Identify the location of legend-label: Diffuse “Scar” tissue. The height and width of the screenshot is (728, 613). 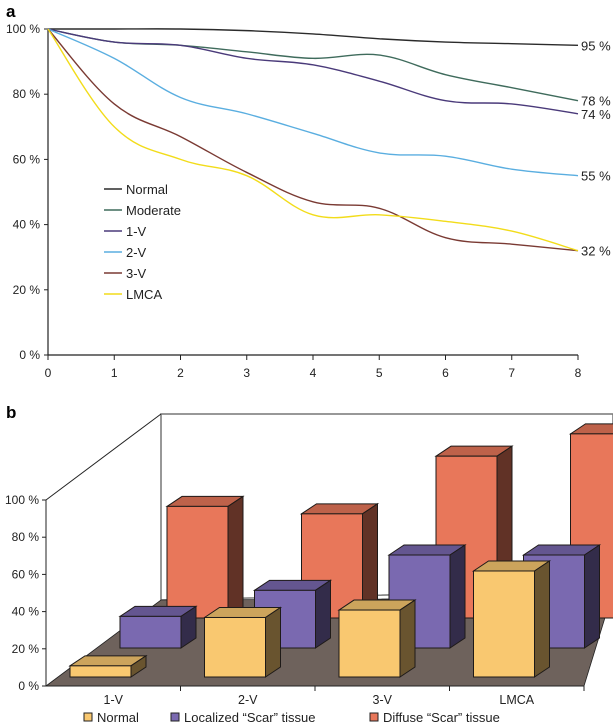
(441, 717).